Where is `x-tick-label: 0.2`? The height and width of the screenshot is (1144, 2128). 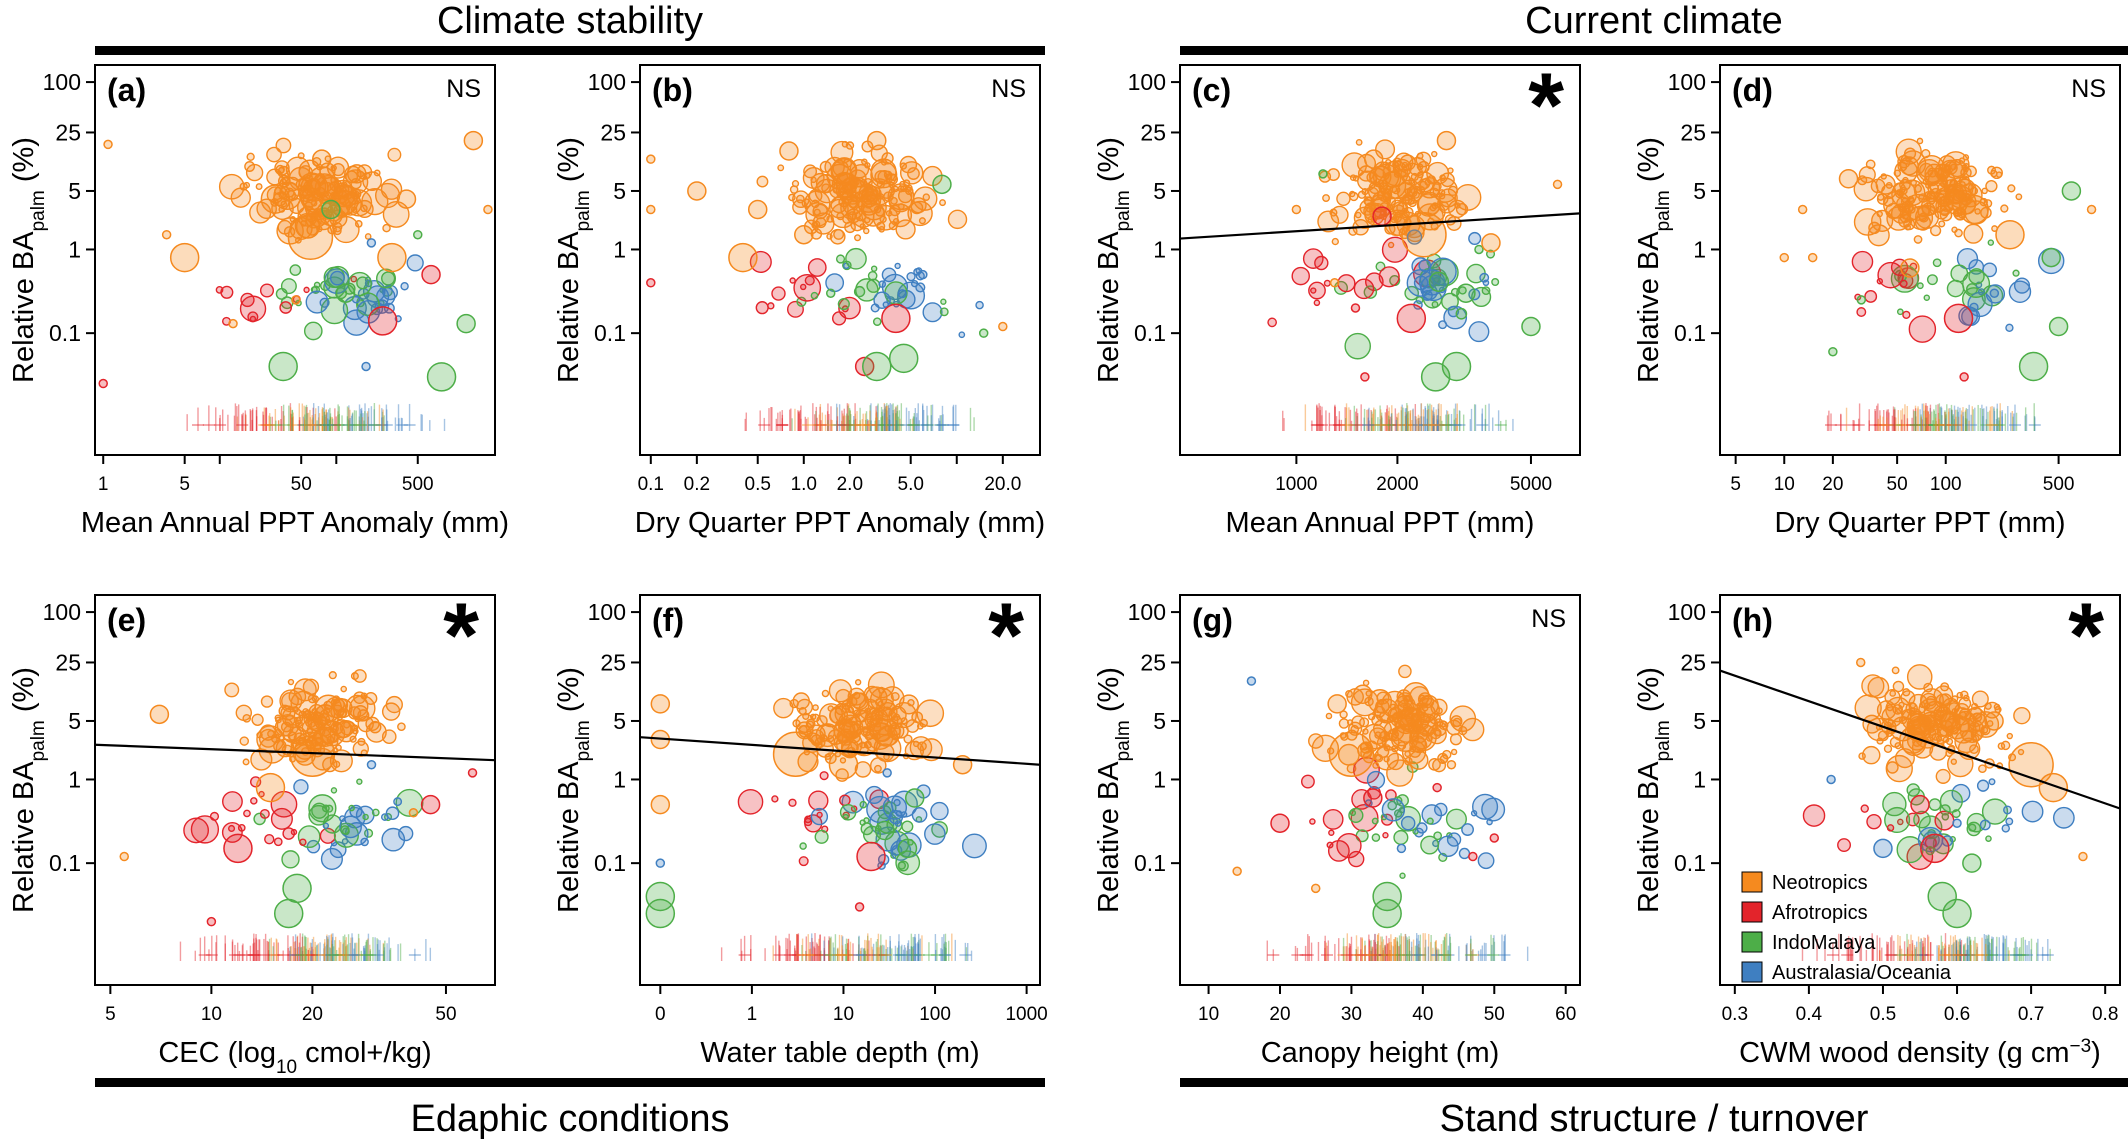 x-tick-label: 0.2 is located at coordinates (697, 484).